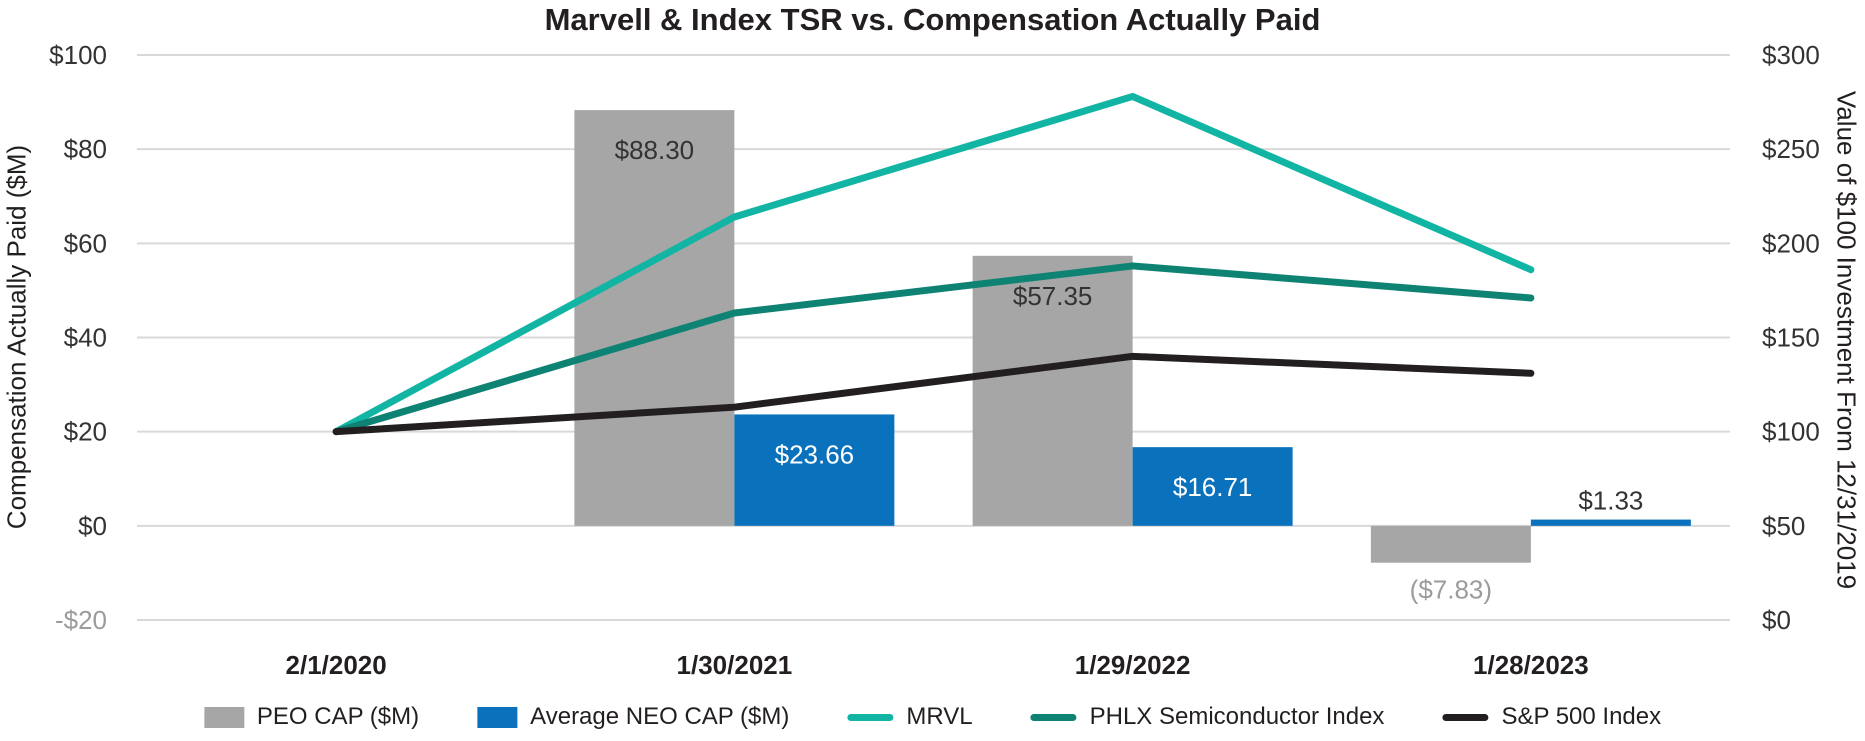 Image resolution: width=1865 pixels, height=741 pixels. I want to click on legend-label: S&P 500 Index, so click(1581, 716).